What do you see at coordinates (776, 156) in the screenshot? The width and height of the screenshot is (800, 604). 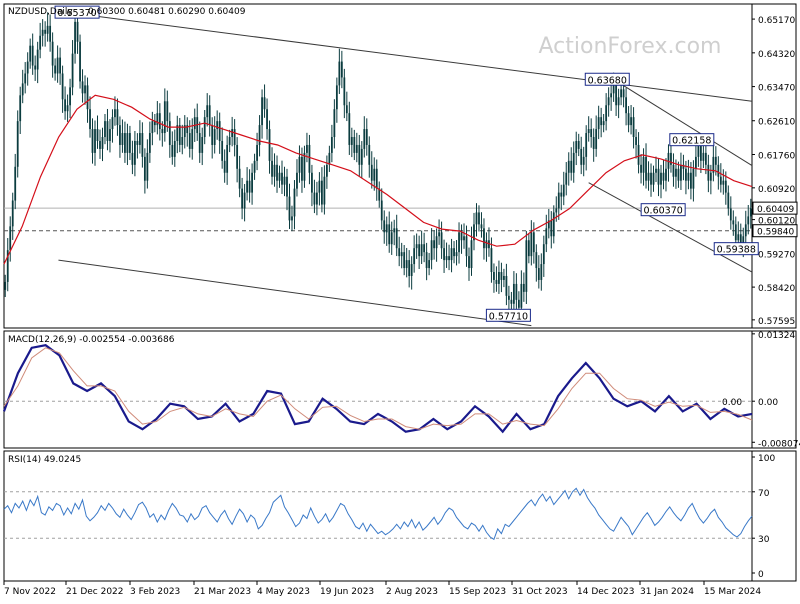 I see `price-tick-label: 0.61760` at bounding box center [776, 156].